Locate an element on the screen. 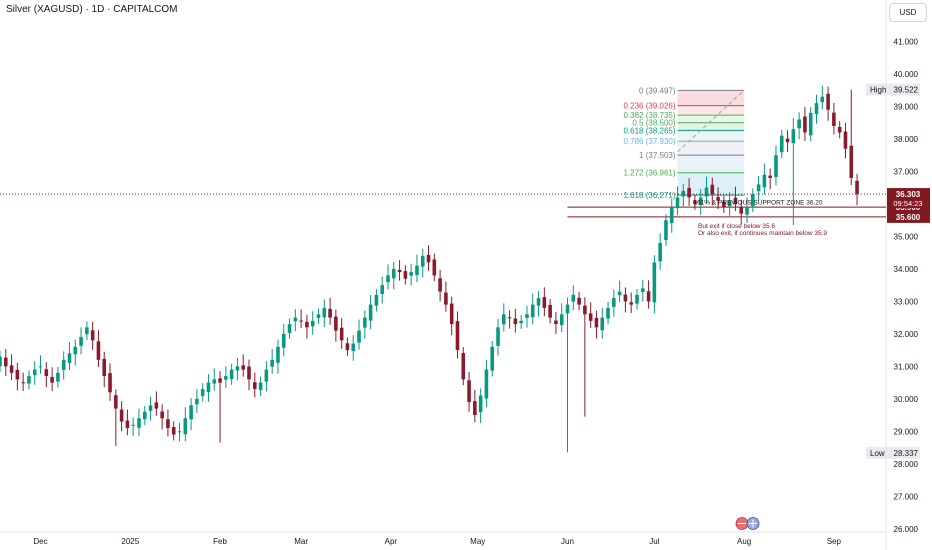  chart-title: Silver (XAGUSD) · 1D · CAPITALCOM is located at coordinates (92, 9).